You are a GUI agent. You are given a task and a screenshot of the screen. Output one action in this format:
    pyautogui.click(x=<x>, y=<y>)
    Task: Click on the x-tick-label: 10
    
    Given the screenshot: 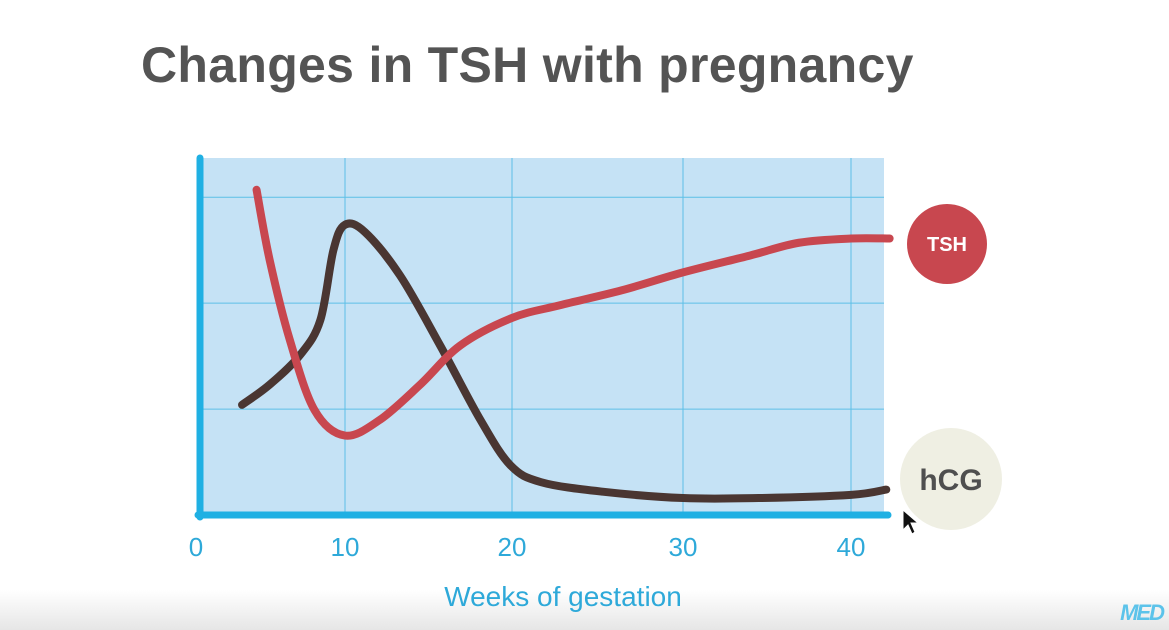 What is the action you would take?
    pyautogui.click(x=345, y=547)
    